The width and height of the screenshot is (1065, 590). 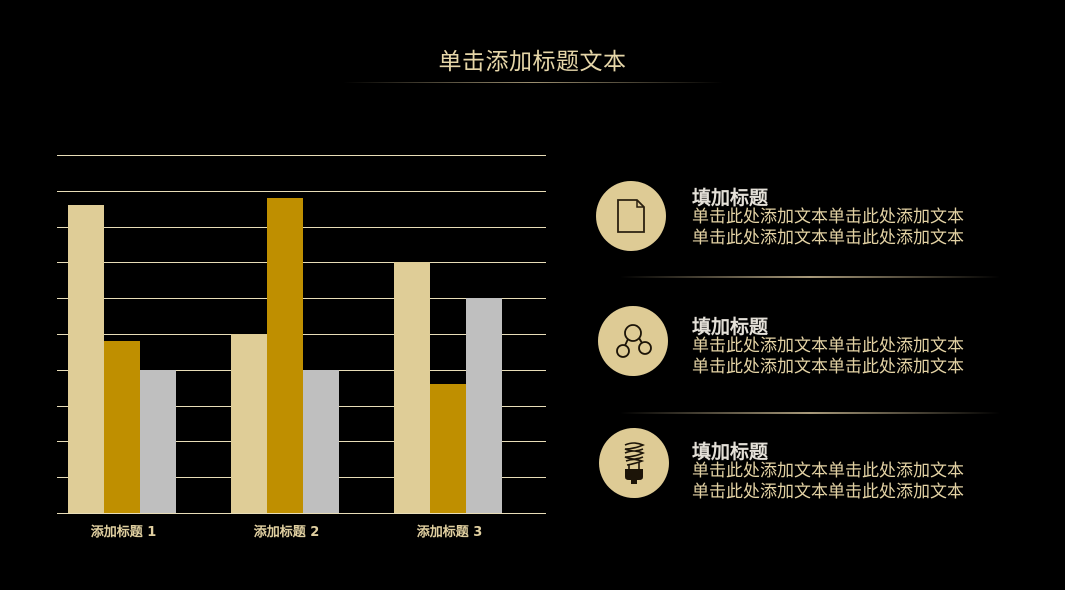 What do you see at coordinates (286, 532) in the screenshot?
I see `x-axis-label: 添加标题 2` at bounding box center [286, 532].